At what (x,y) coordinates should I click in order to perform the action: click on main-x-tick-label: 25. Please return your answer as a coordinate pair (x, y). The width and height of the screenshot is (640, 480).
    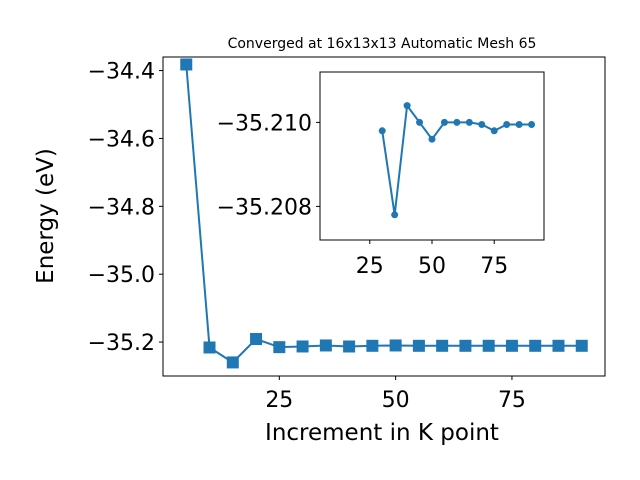
    Looking at the image, I should click on (279, 400).